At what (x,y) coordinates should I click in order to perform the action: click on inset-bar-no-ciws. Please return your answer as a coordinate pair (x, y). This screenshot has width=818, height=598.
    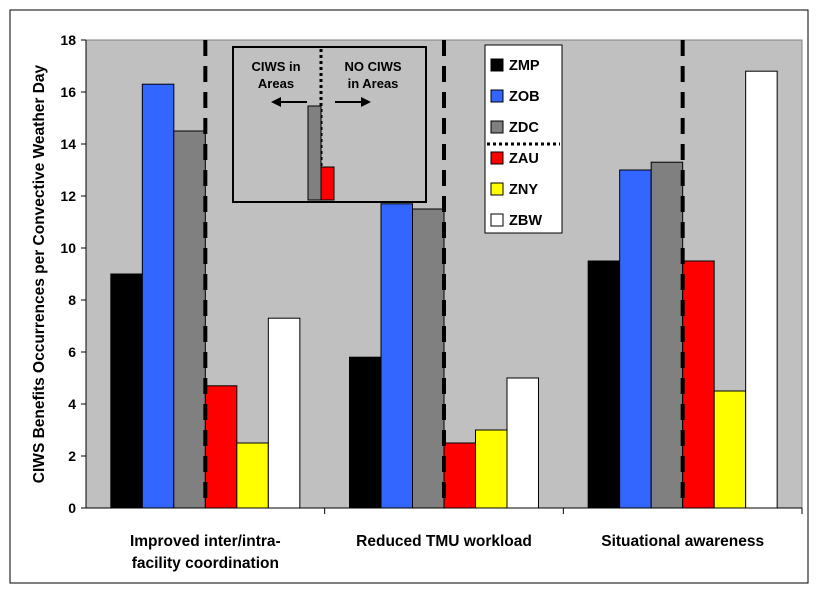
    Looking at the image, I should click on (327, 183).